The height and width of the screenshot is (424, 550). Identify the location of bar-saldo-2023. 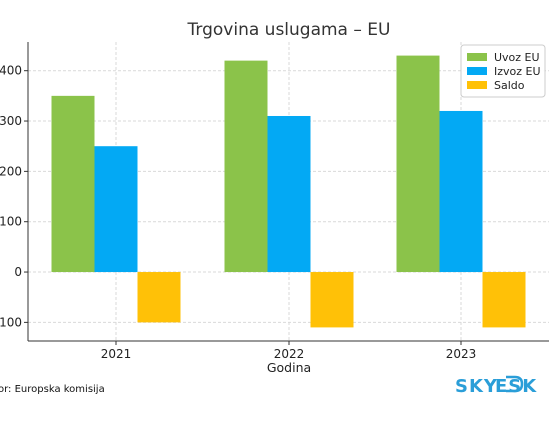
(504, 300).